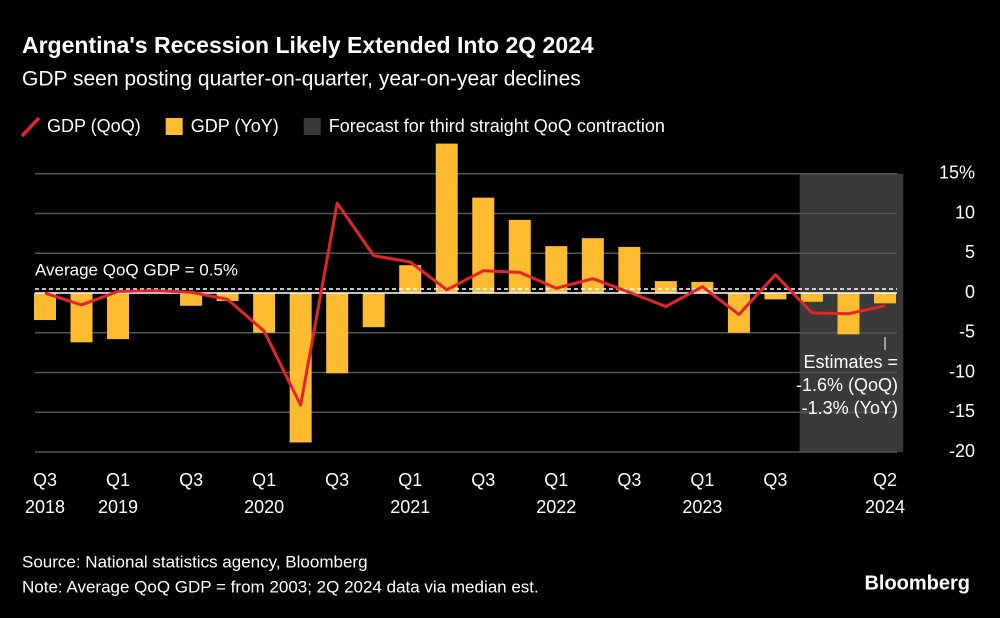  I want to click on average-label: Average QoQ GDP = 0.5%, so click(136, 270).